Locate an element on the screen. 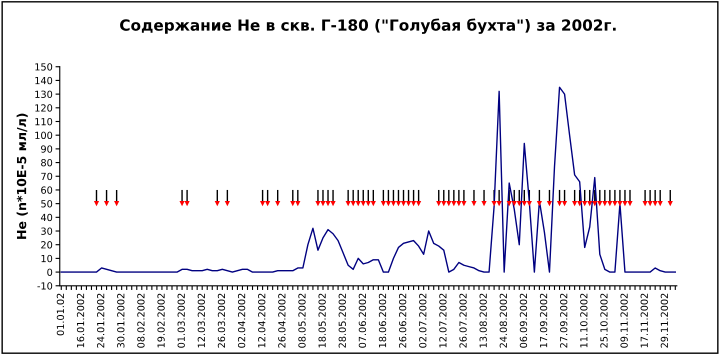 The height and width of the screenshot is (355, 720). x-tick-label: 26.07.2002 is located at coordinates (463, 321).